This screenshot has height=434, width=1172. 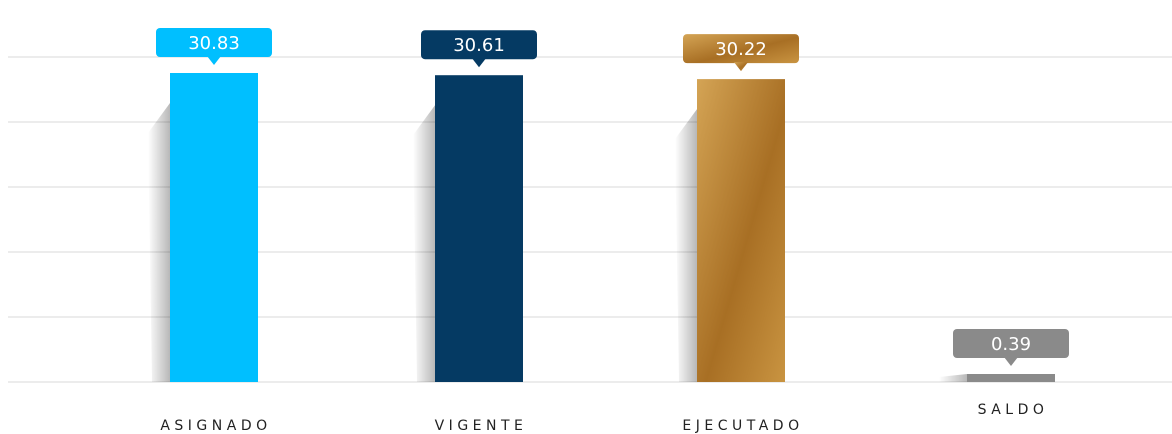 I want to click on data-label: 30.83, so click(x=214, y=43).